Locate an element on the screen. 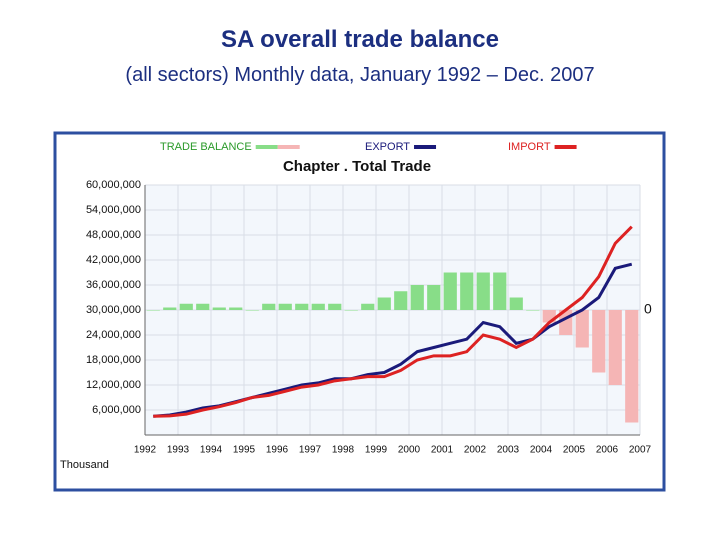  x-tick-label: 2004 is located at coordinates (541, 450).